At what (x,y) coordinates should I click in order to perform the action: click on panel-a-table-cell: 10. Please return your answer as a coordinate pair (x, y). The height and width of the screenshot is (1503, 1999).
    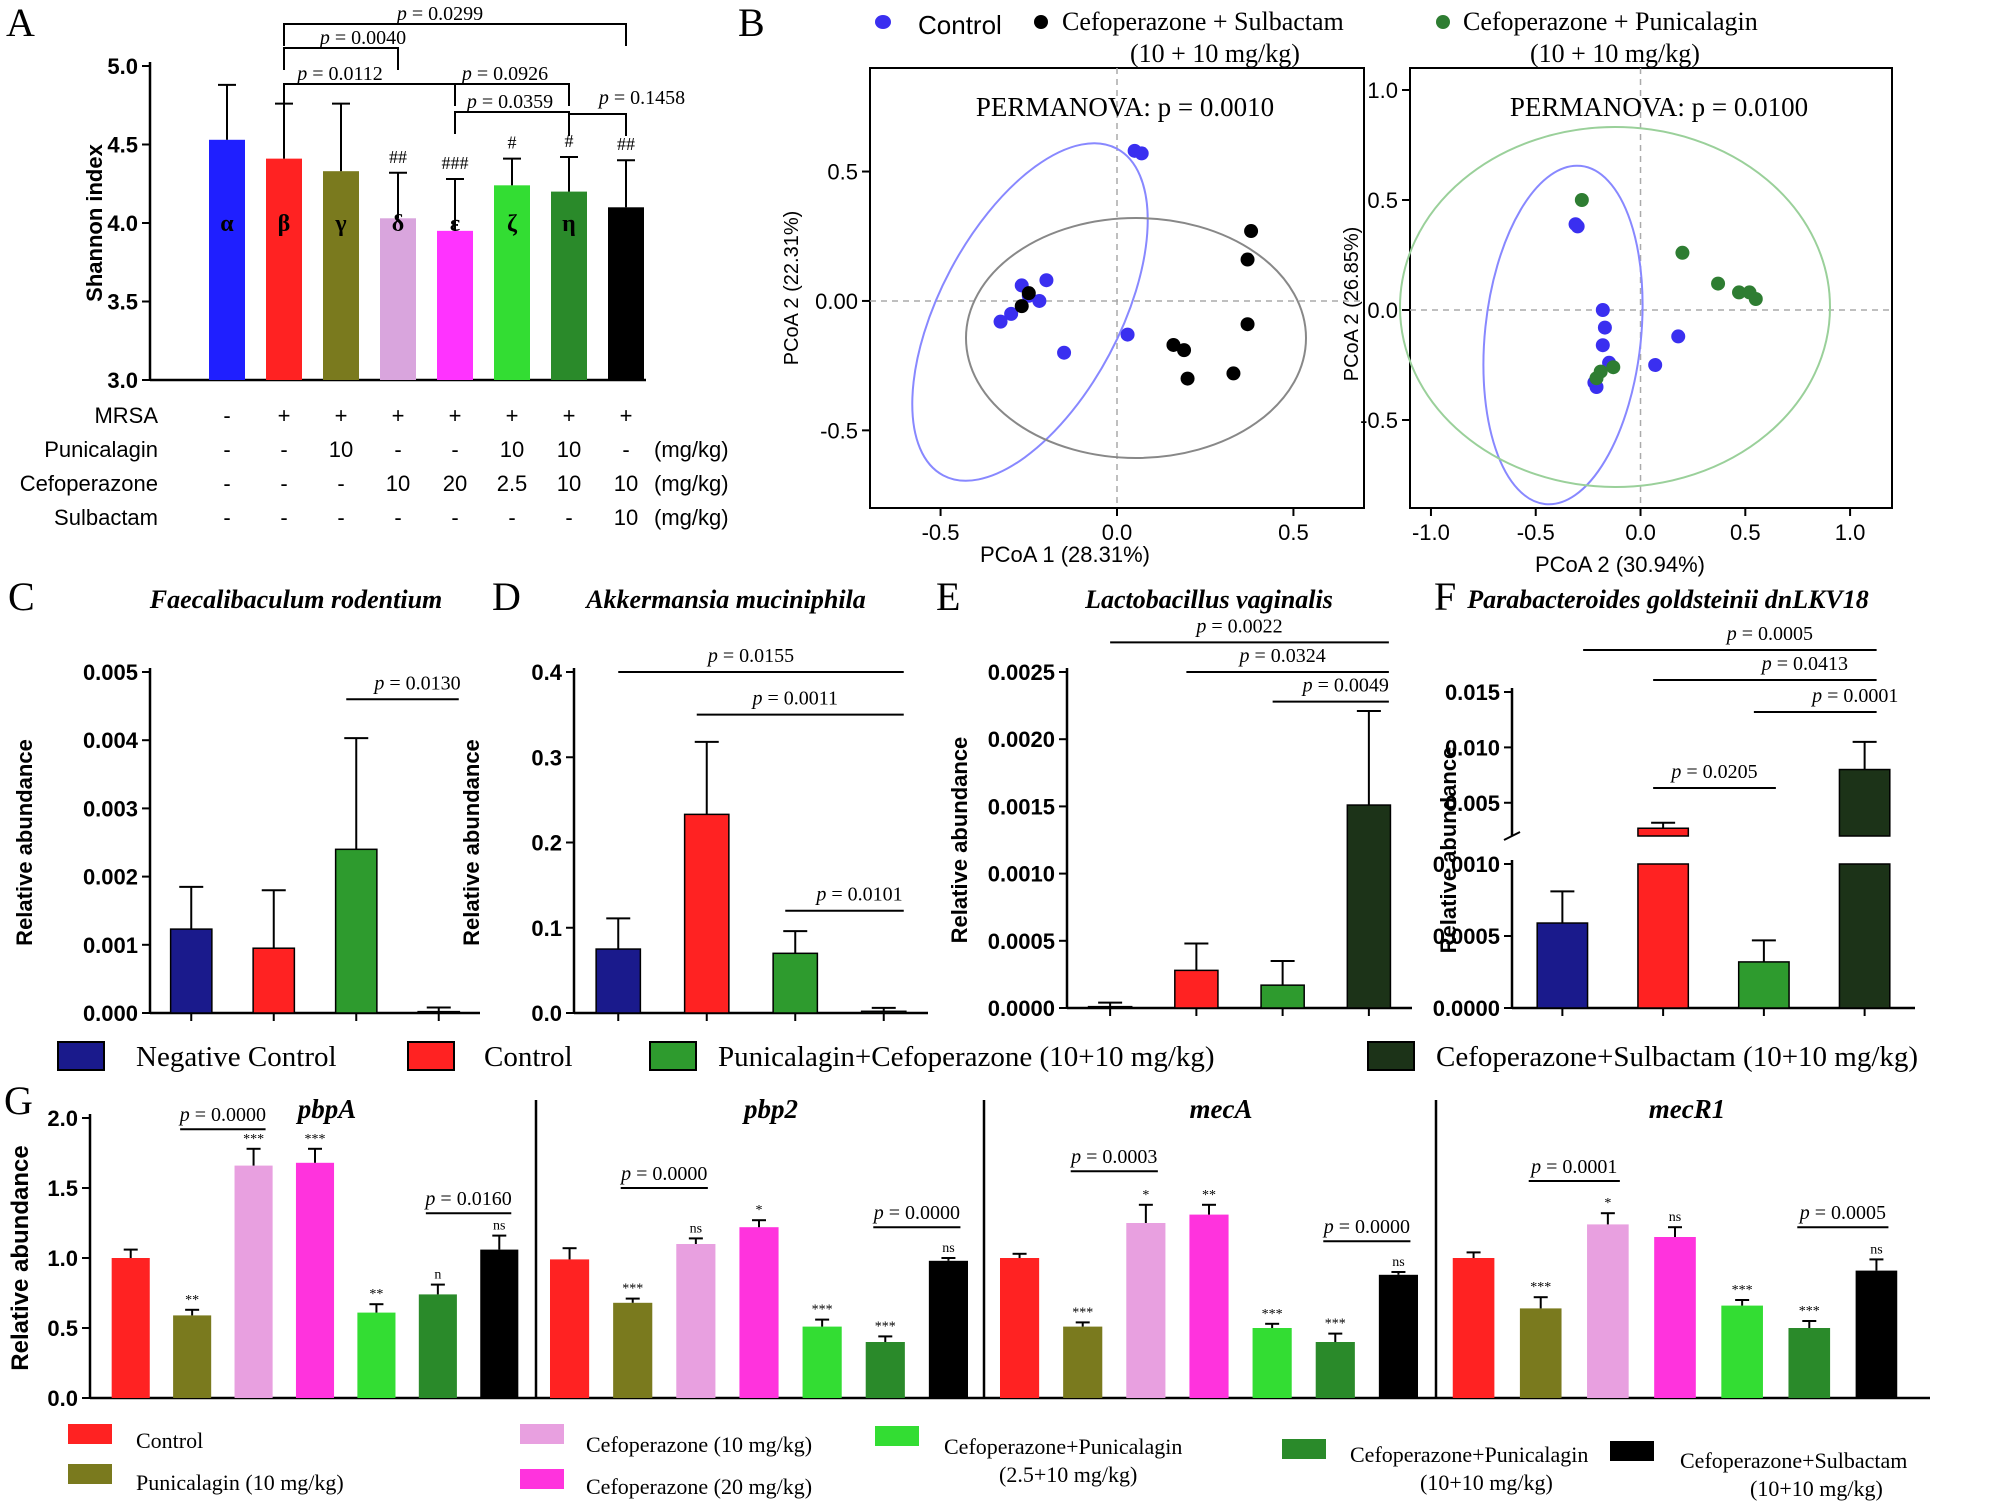
    Looking at the image, I should click on (398, 483).